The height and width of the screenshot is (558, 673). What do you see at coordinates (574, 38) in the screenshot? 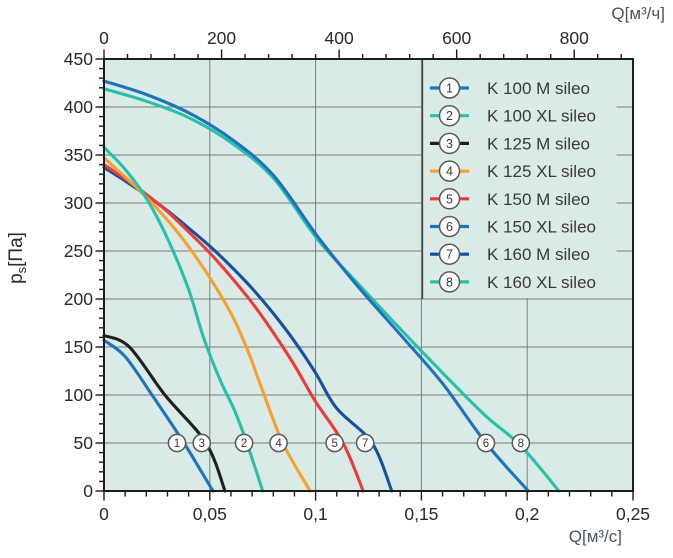
I see `x-axis-top-tick-label: 800` at bounding box center [574, 38].